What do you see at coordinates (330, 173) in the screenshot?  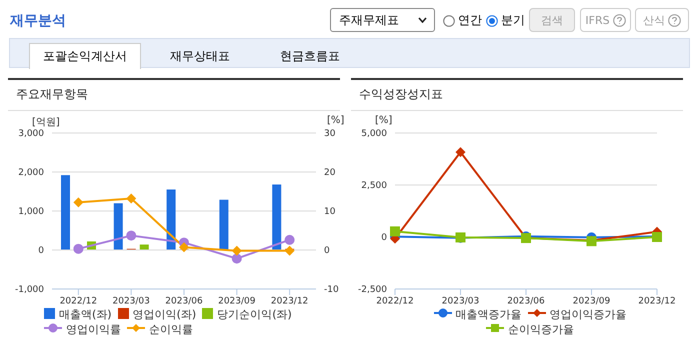 I see `y2-tick-label: 20` at bounding box center [330, 173].